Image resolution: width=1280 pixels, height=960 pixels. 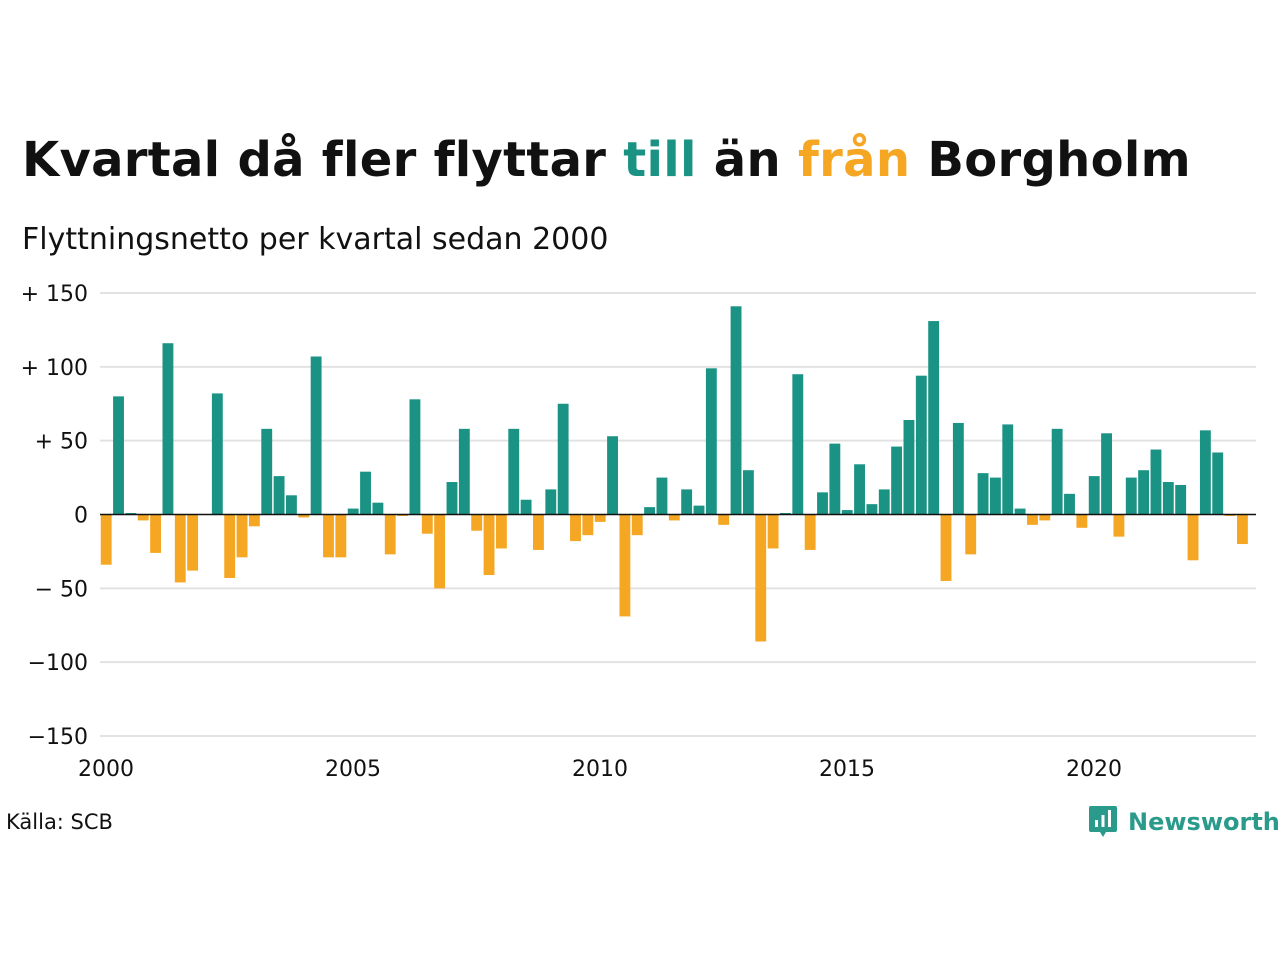 I want to click on y-tick-label: − 50, so click(x=61, y=589).